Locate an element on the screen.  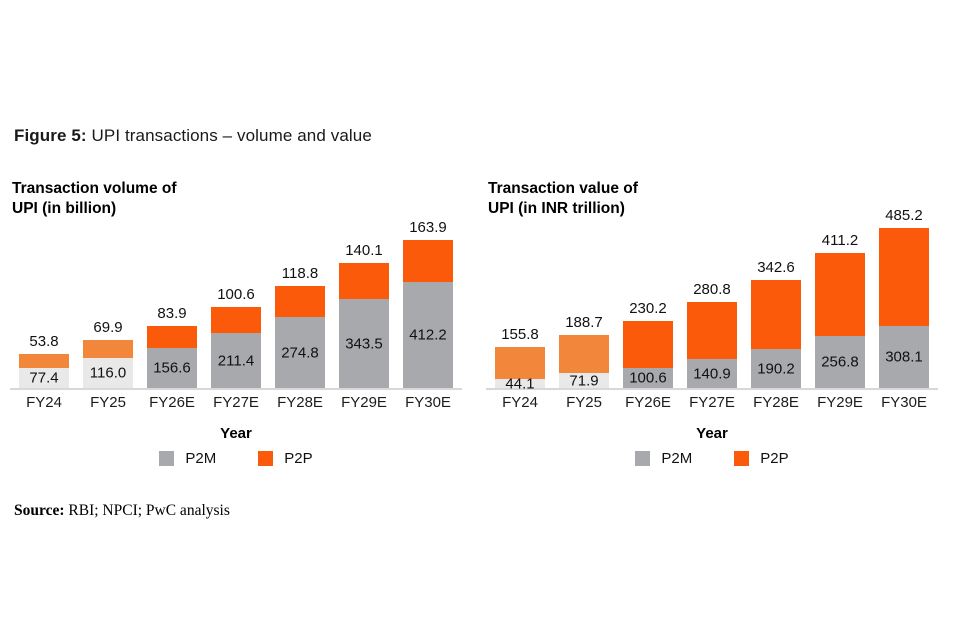
bar-group-FY29E: 411.2 256.8 is located at coordinates (840, 310).